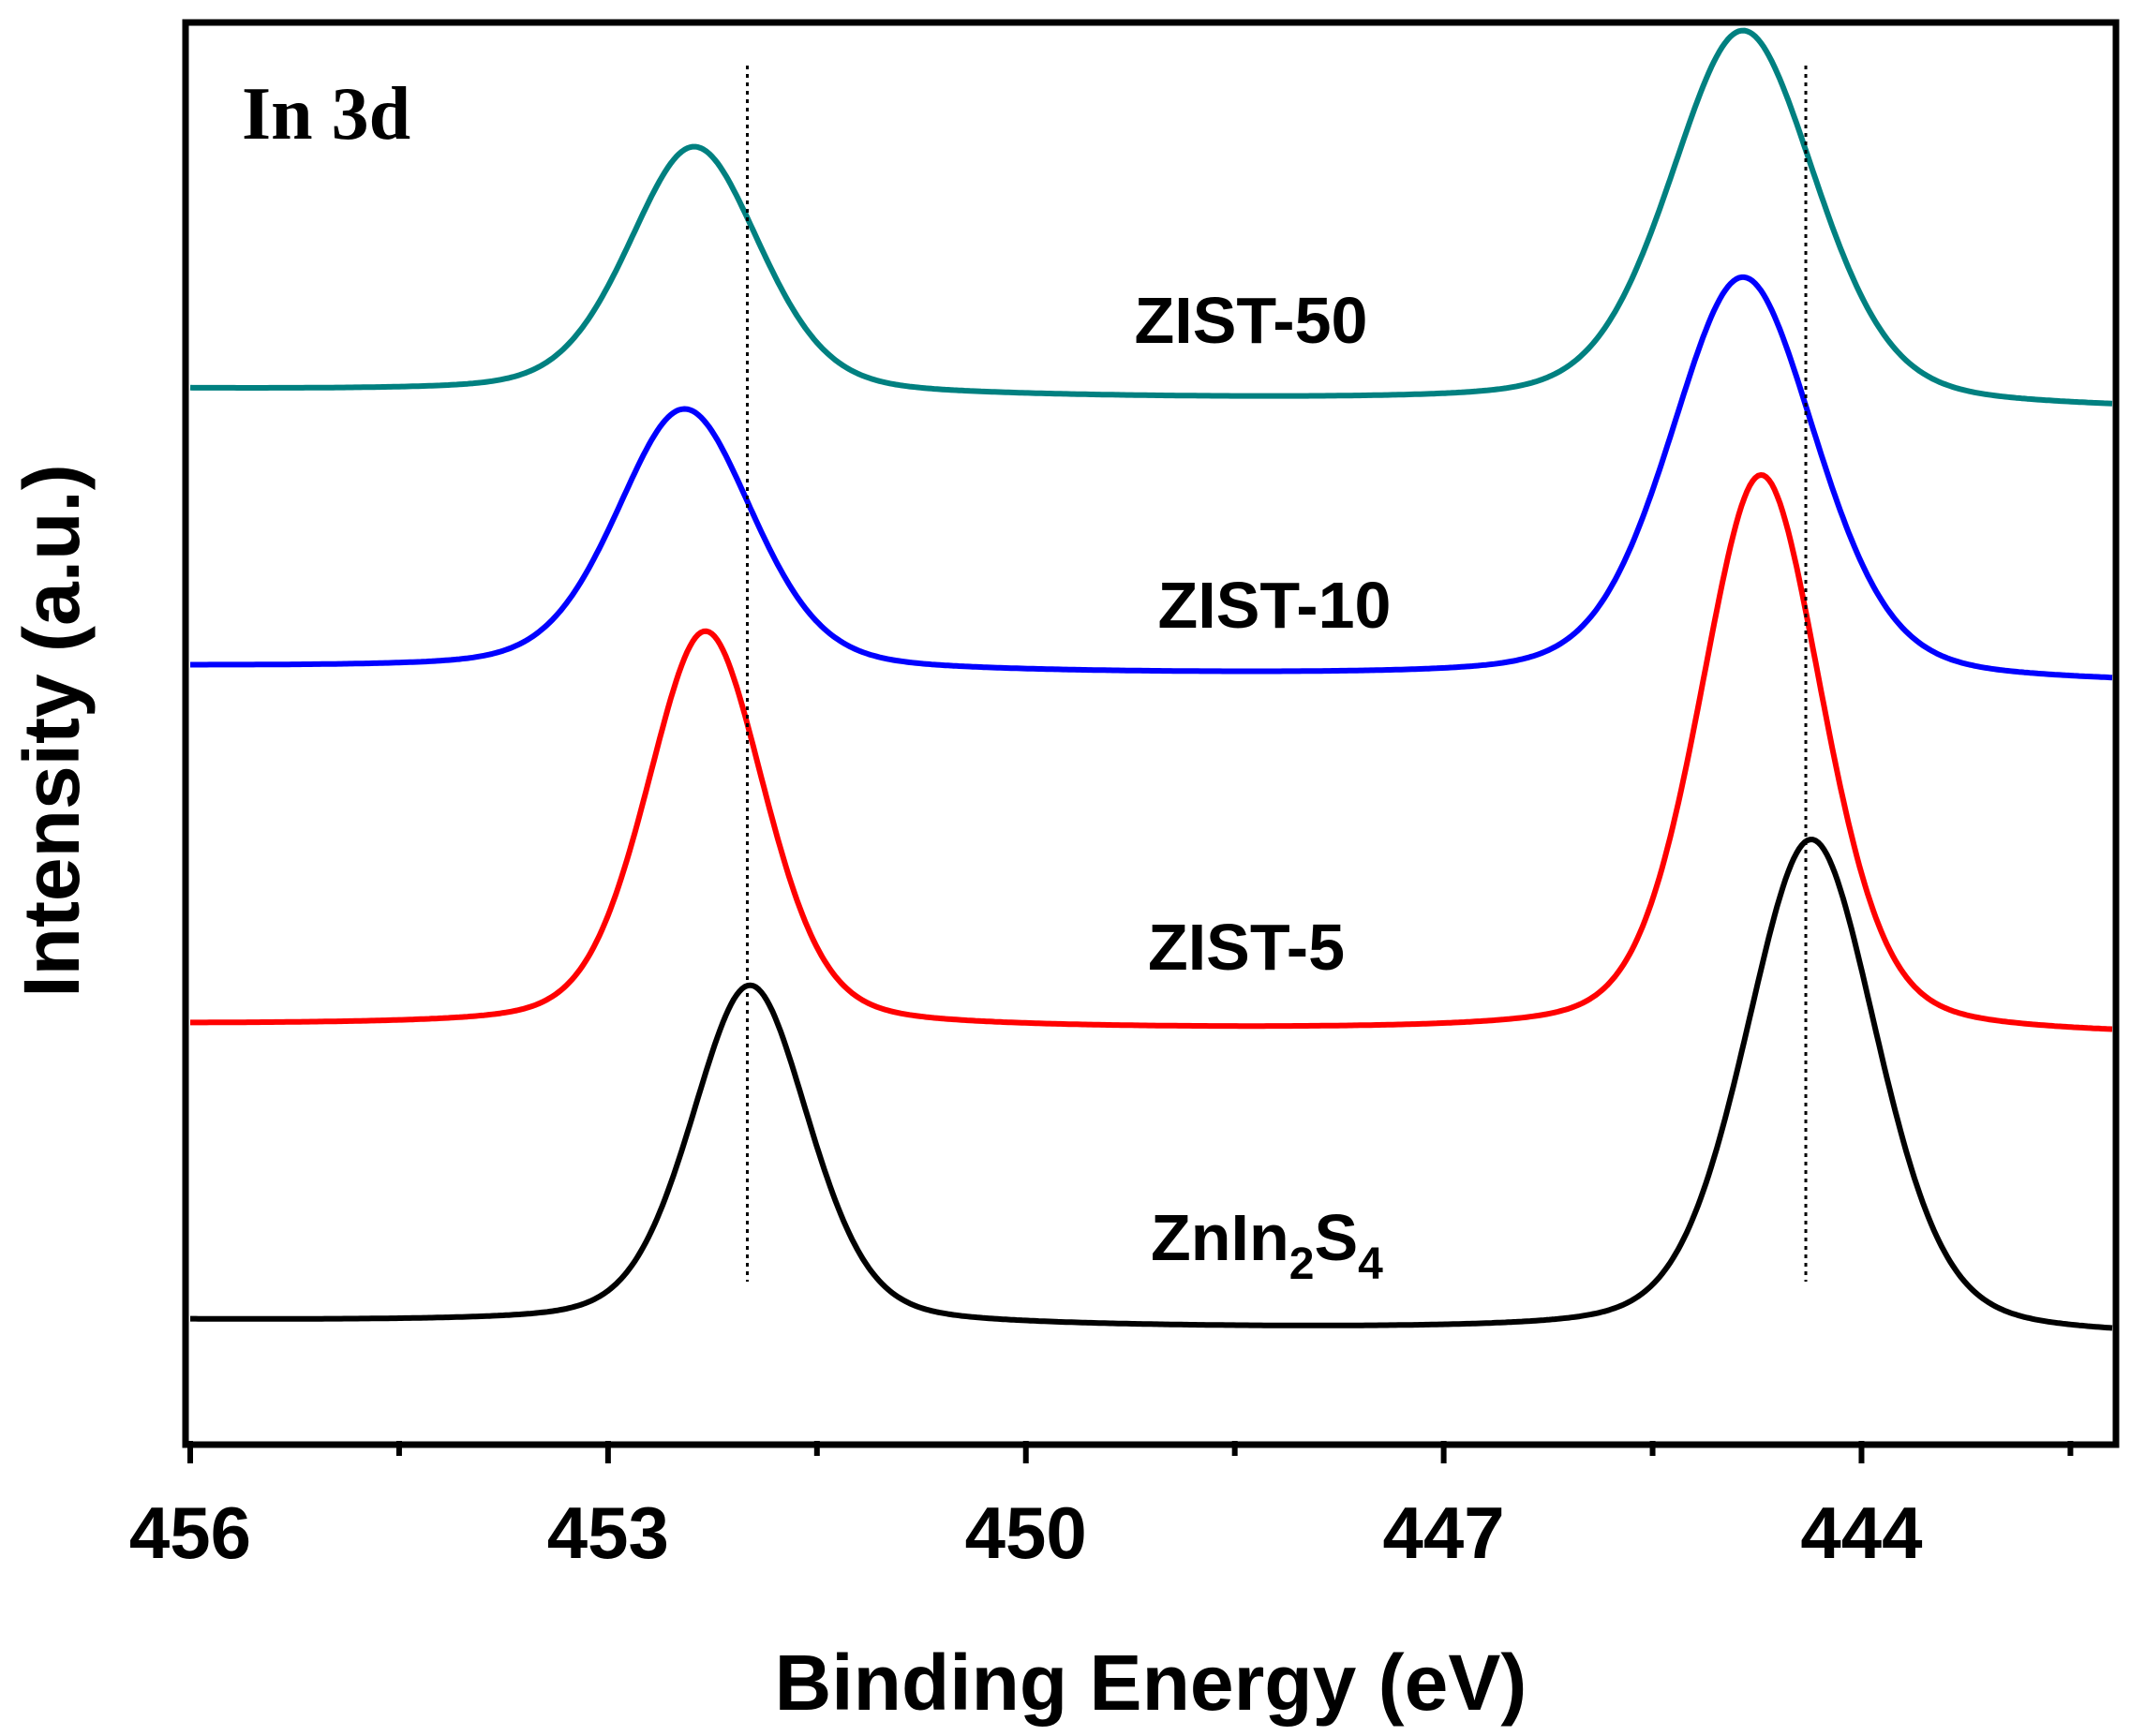  What do you see at coordinates (1026, 1533) in the screenshot?
I see `x-tick-label: 450` at bounding box center [1026, 1533].